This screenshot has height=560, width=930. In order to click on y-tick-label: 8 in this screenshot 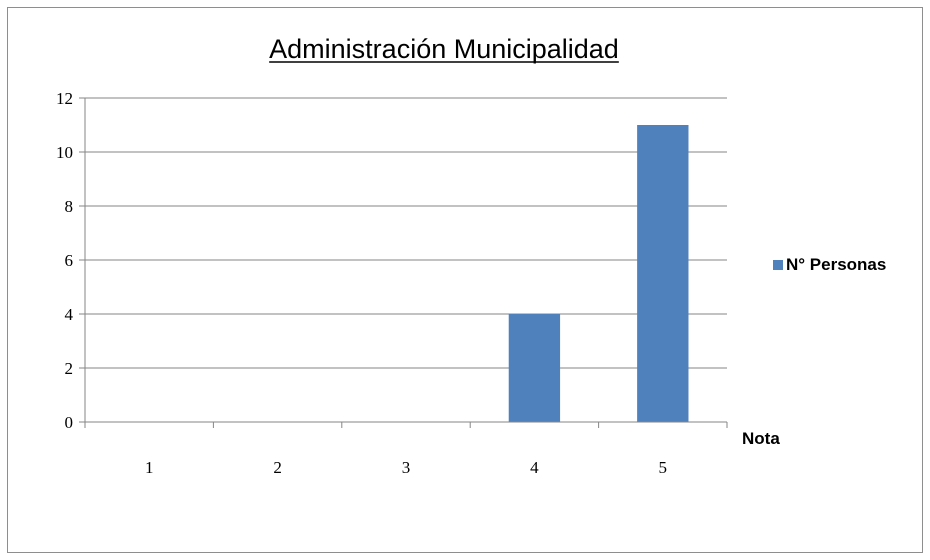, I will do `click(69, 206)`.